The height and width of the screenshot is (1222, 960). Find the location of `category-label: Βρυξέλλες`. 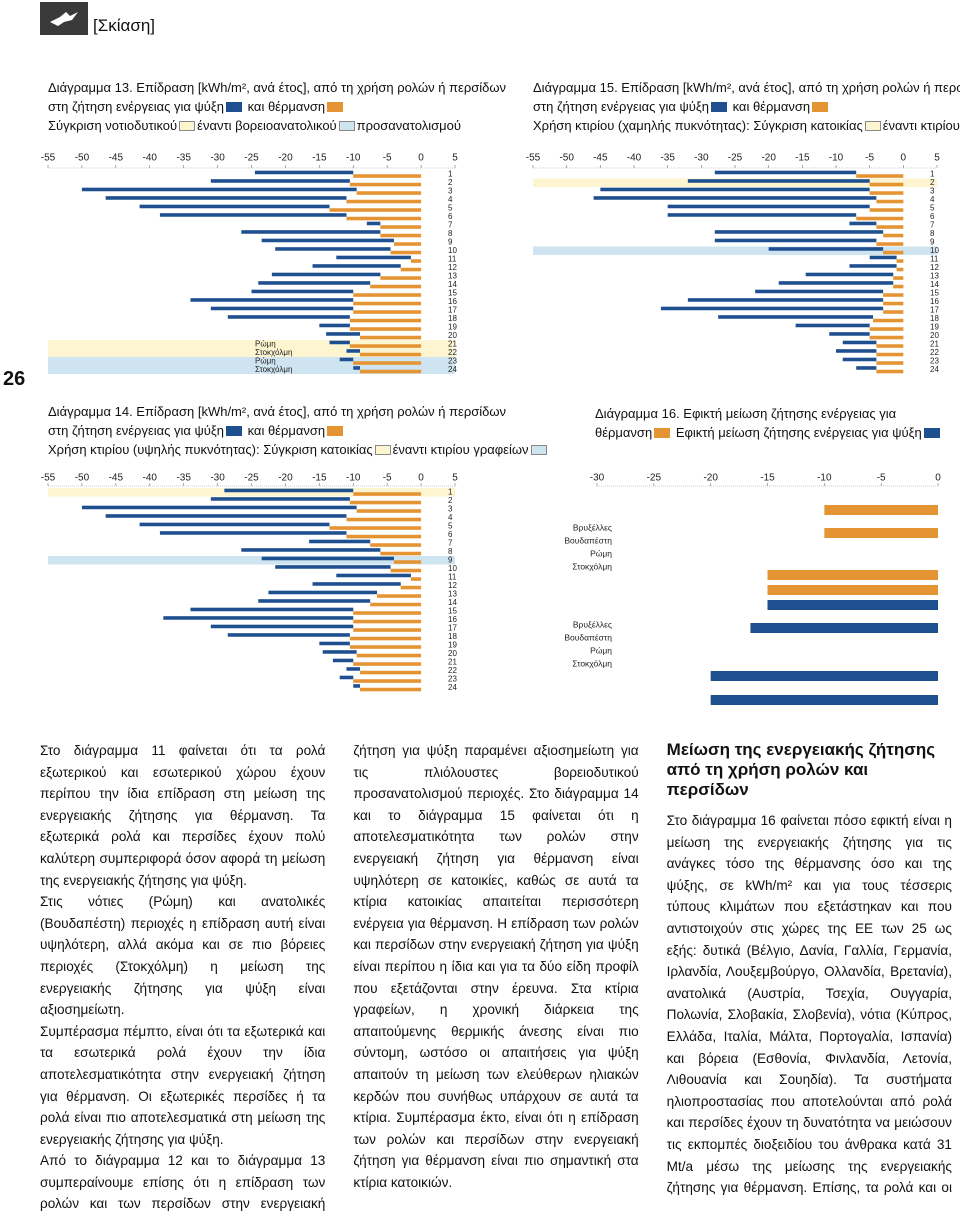

category-label: Βρυξέλλες is located at coordinates (592, 527).